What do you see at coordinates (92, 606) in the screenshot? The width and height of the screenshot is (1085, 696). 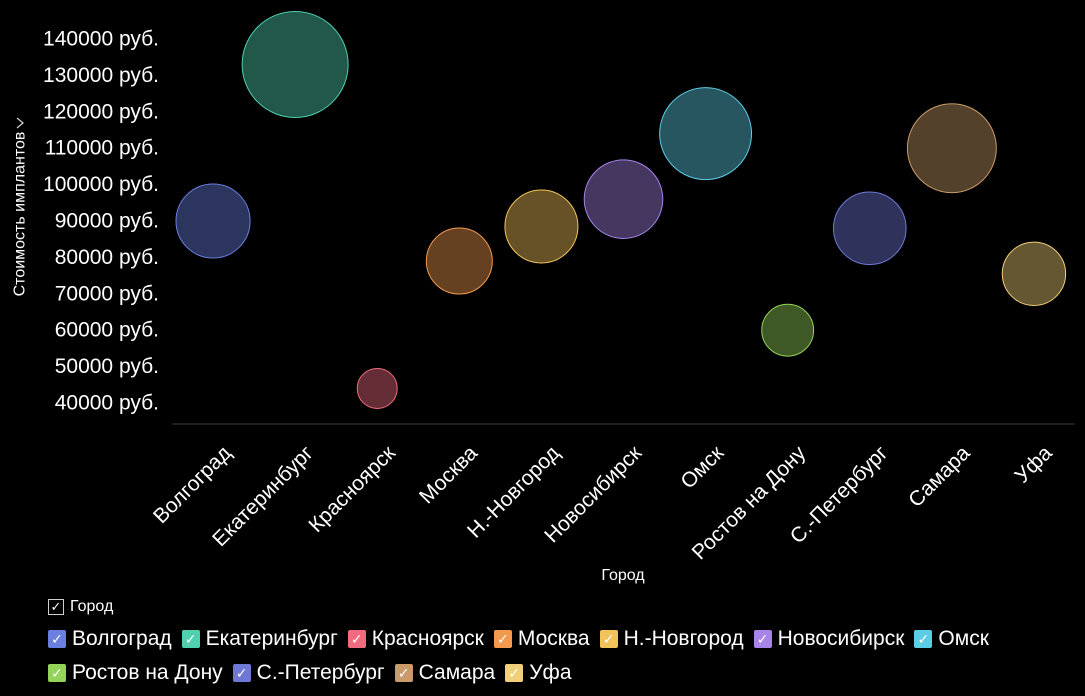 I see `legend-title: Город` at bounding box center [92, 606].